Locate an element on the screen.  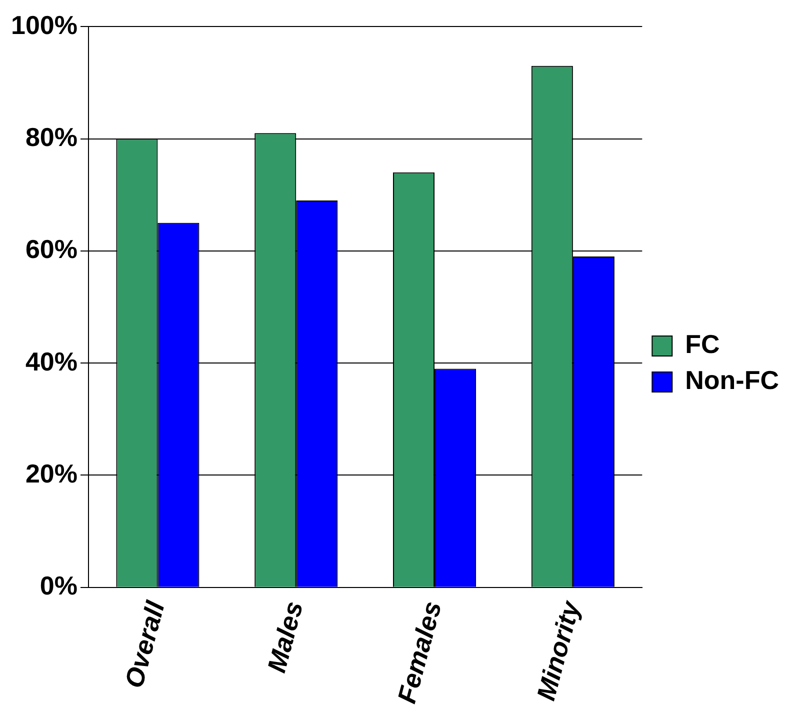
y-tick-label: 40% is located at coordinates (51, 361).